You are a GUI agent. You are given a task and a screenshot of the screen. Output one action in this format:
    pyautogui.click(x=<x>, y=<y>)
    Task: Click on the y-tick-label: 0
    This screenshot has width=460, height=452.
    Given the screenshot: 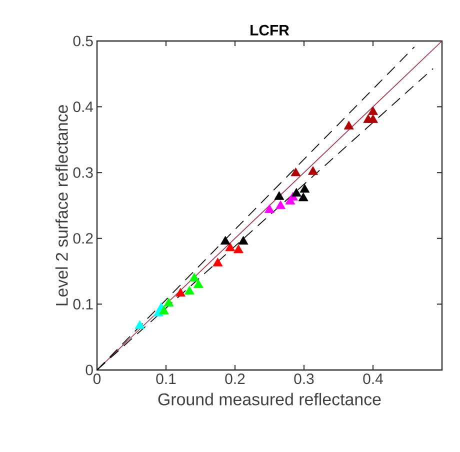 What is the action you would take?
    pyautogui.click(x=89, y=370)
    